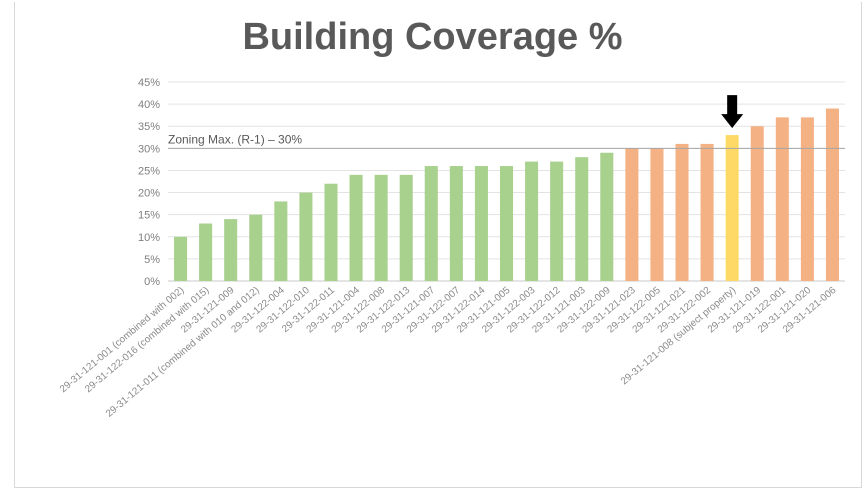  What do you see at coordinates (149, 182) in the screenshot?
I see `y-axis-ticks: 0% 5% 10% 15% 20% 25% 30% 35% 40% 45%` at bounding box center [149, 182].